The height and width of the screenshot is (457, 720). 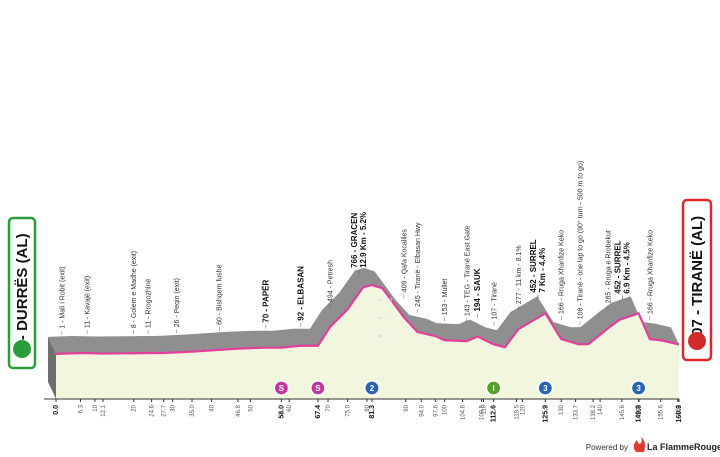 What do you see at coordinates (562, 409) in the screenshot?
I see `x-tick-label: 130` at bounding box center [562, 409].